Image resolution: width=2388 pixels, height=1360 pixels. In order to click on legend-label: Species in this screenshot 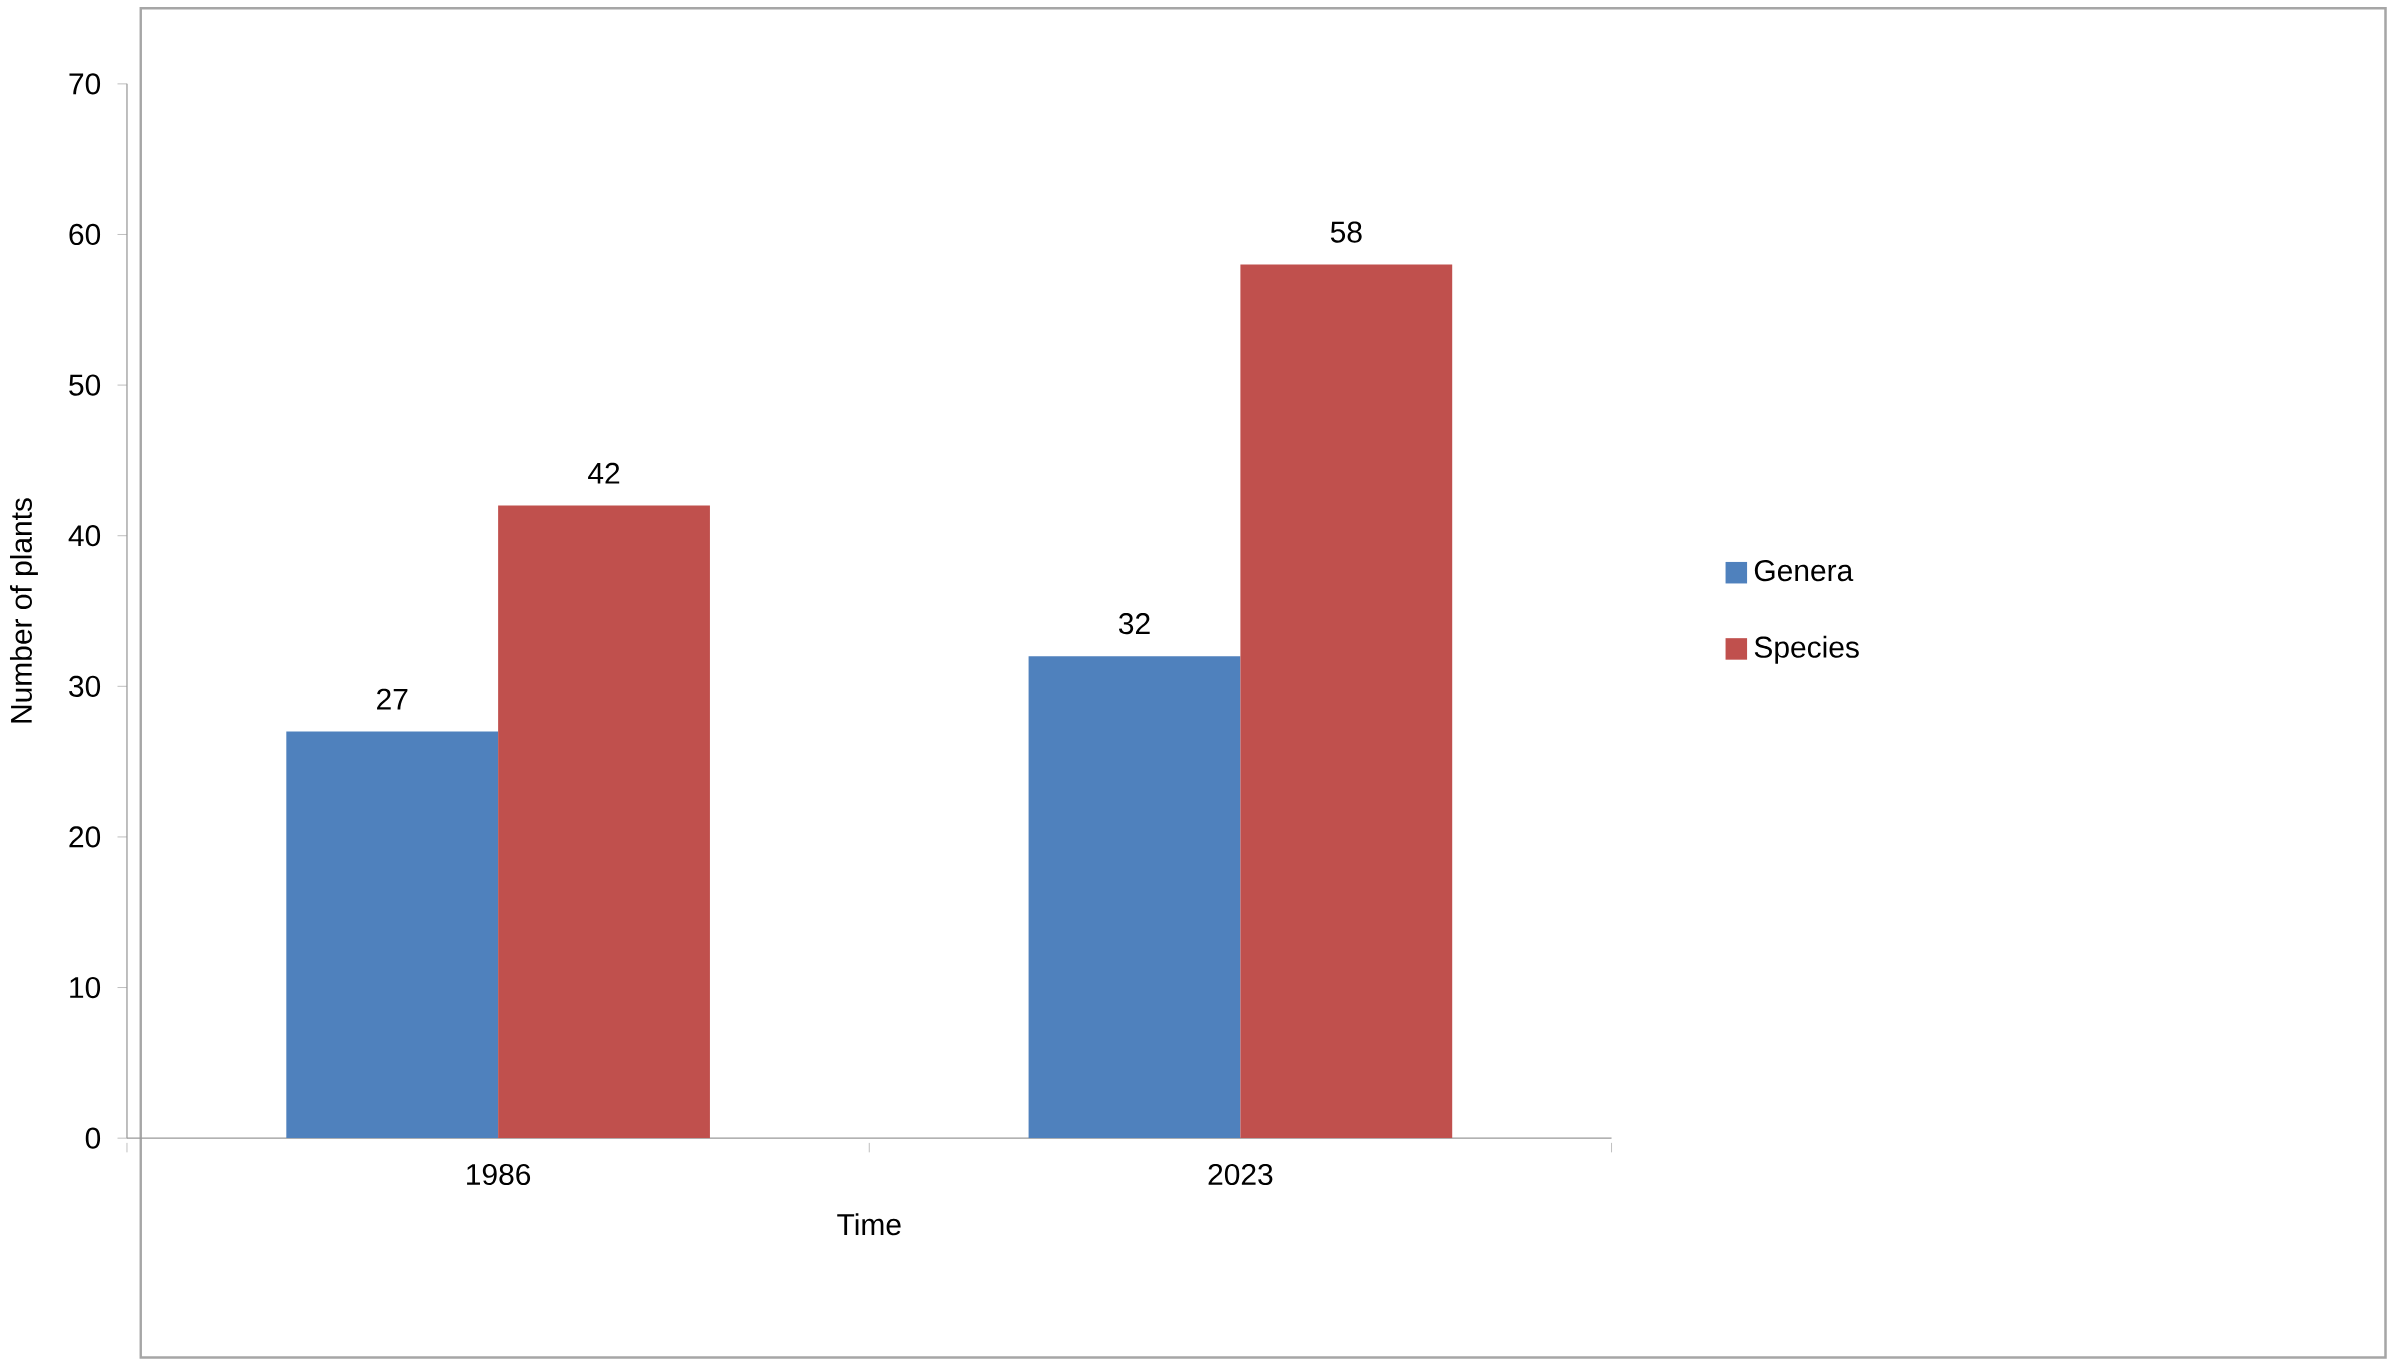, I will do `click(1806, 649)`.